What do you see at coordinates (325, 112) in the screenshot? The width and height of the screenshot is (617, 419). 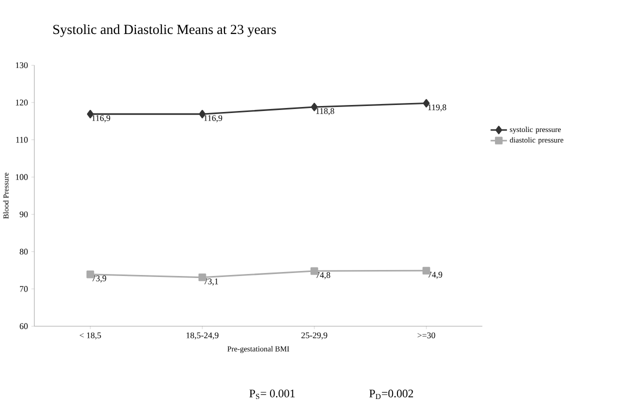 I see `data-label: 118,8` at bounding box center [325, 112].